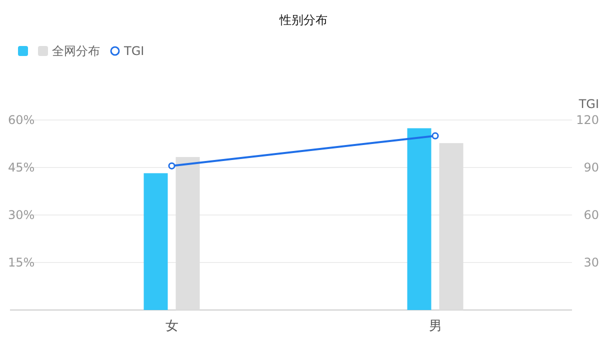 Image resolution: width=607 pixels, height=348 pixels. I want to click on y2-tick-label: 120, so click(587, 120).